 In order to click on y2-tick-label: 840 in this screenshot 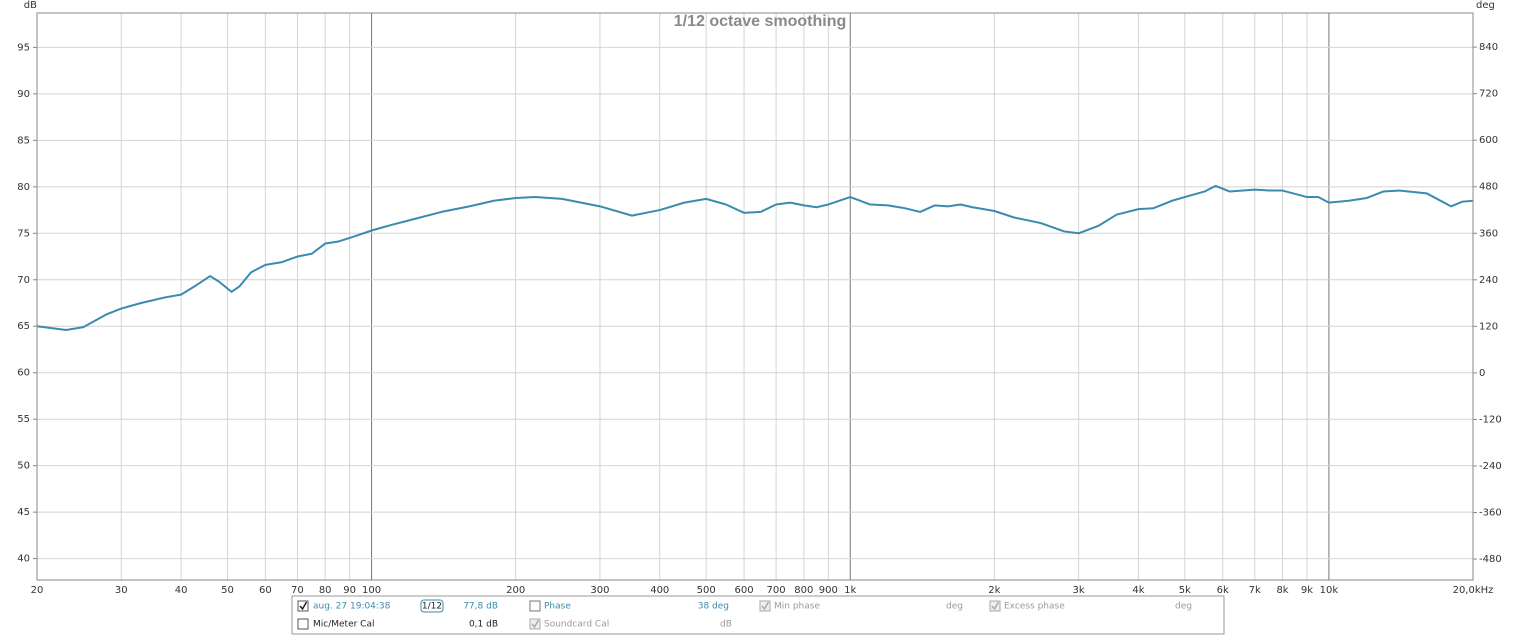, I will do `click(1488, 47)`.